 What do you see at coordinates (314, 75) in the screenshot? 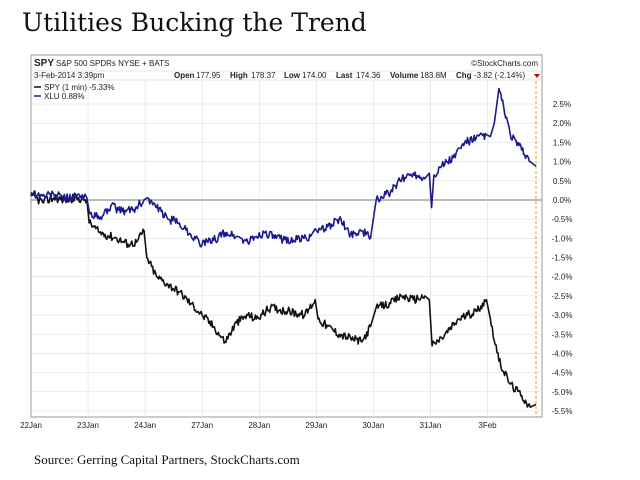
I see `low-value: 174.00` at bounding box center [314, 75].